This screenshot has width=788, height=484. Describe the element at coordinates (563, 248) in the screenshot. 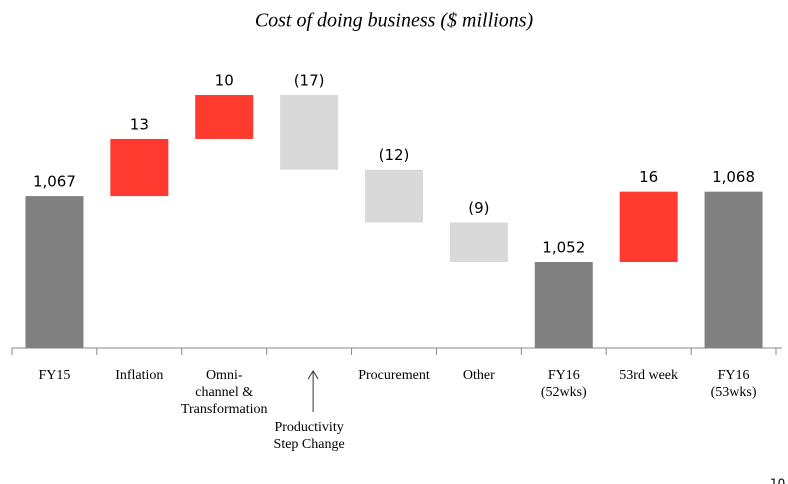

I see `value-label: 1,052` at that location.